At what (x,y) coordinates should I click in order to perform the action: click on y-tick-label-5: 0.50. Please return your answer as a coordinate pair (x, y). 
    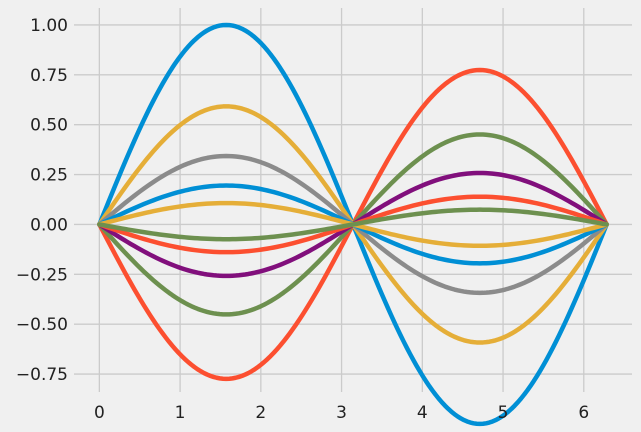
    Looking at the image, I should click on (49, 126).